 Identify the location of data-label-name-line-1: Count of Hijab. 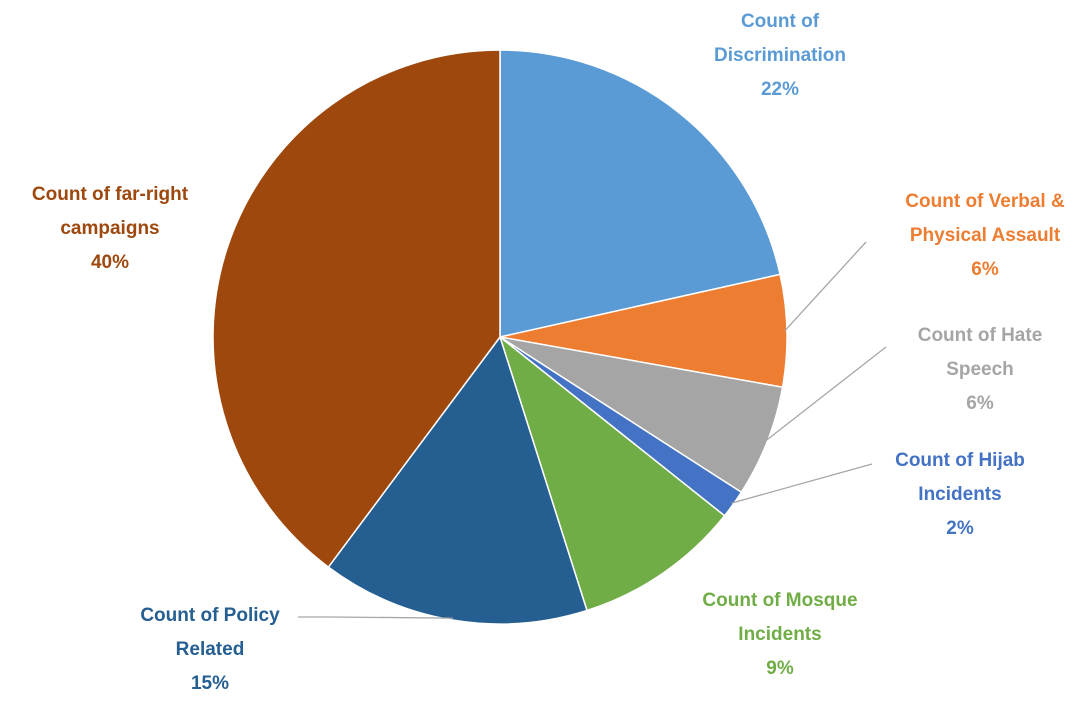
(960, 460).